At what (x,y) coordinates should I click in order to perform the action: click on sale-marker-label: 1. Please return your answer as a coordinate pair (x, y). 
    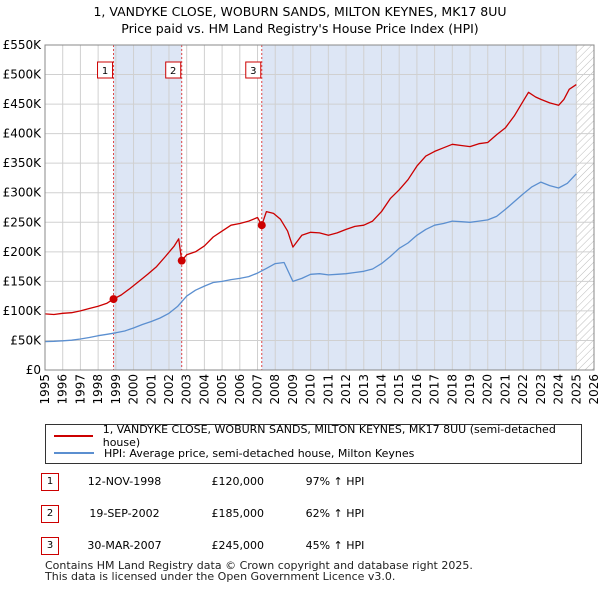
    Looking at the image, I should click on (105, 71).